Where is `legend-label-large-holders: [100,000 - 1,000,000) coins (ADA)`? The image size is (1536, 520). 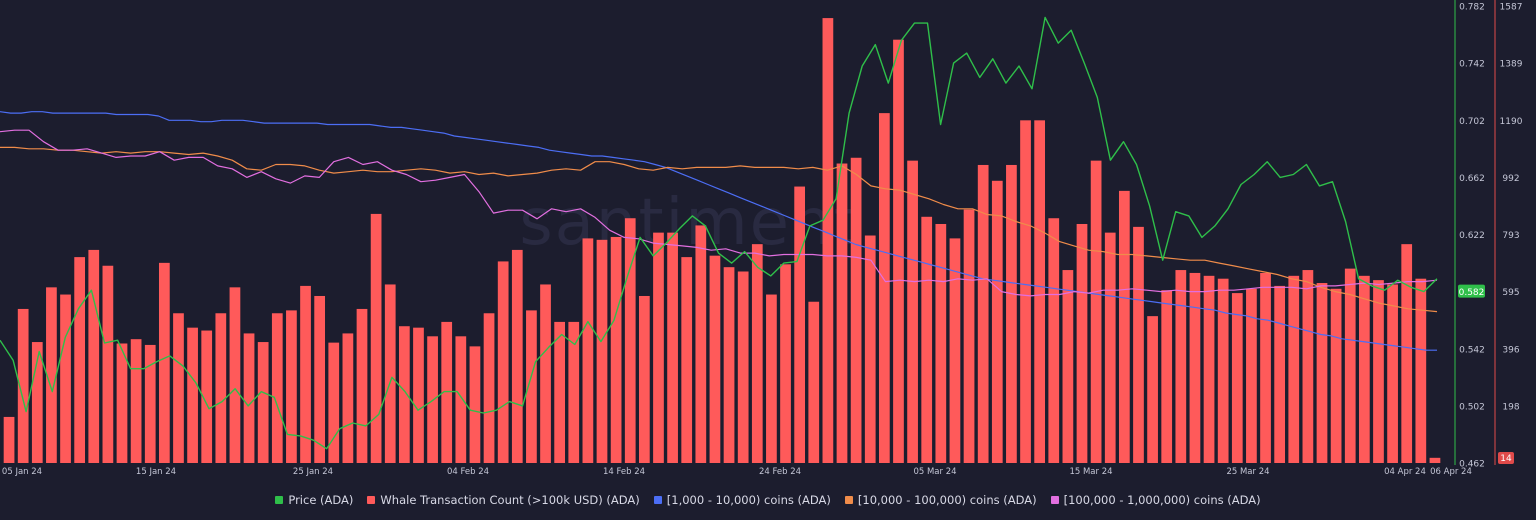
legend-label-large-holders: [100,000 - 1,000,000) coins (ADA) is located at coordinates (1162, 500).